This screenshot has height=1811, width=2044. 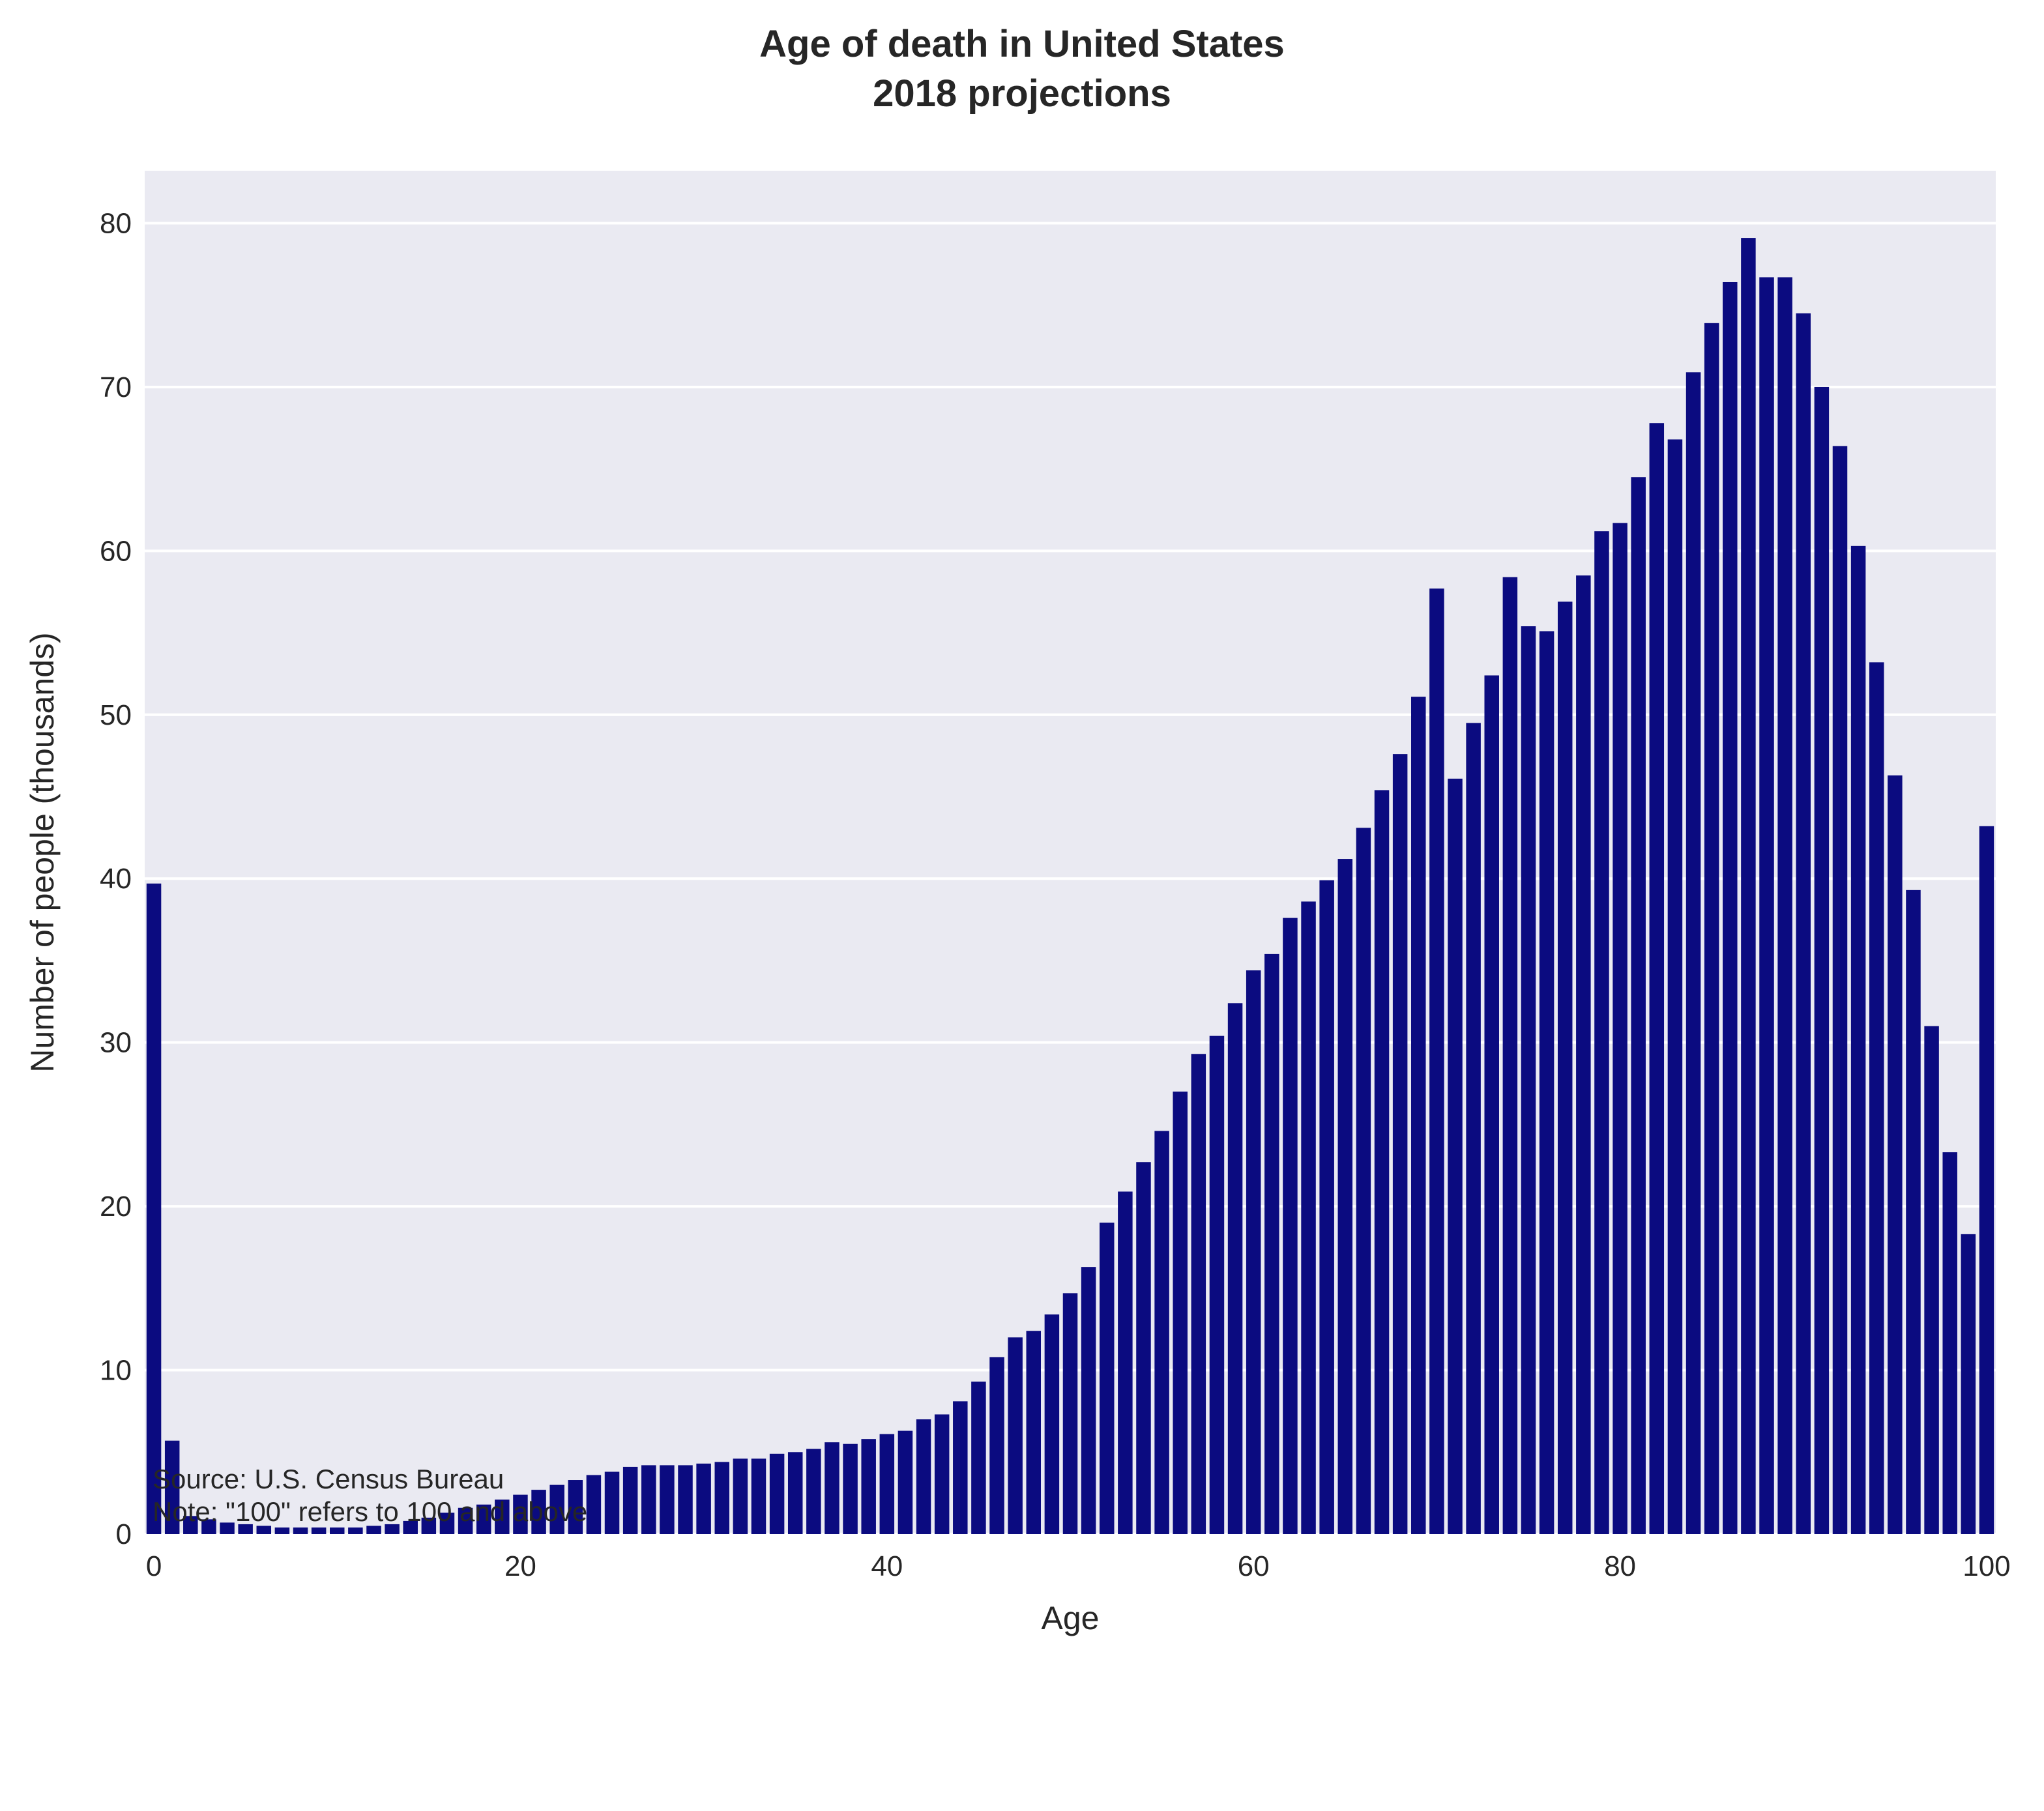 I want to click on x-tick-label: 0, so click(x=154, y=1566).